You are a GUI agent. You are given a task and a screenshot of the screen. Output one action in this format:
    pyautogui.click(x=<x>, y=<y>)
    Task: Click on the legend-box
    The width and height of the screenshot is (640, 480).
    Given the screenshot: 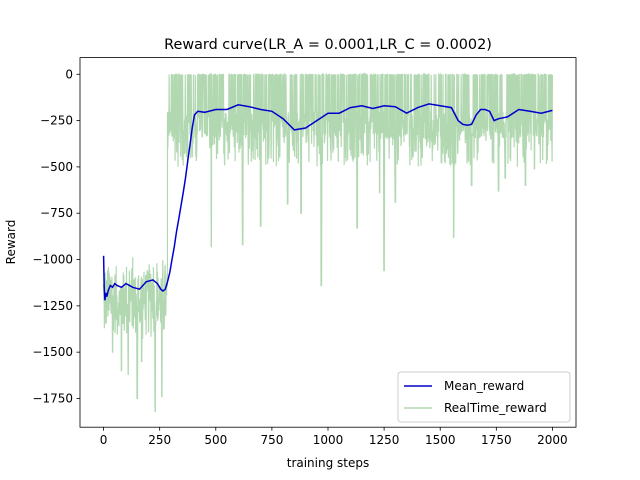 What is the action you would take?
    pyautogui.click(x=484, y=397)
    